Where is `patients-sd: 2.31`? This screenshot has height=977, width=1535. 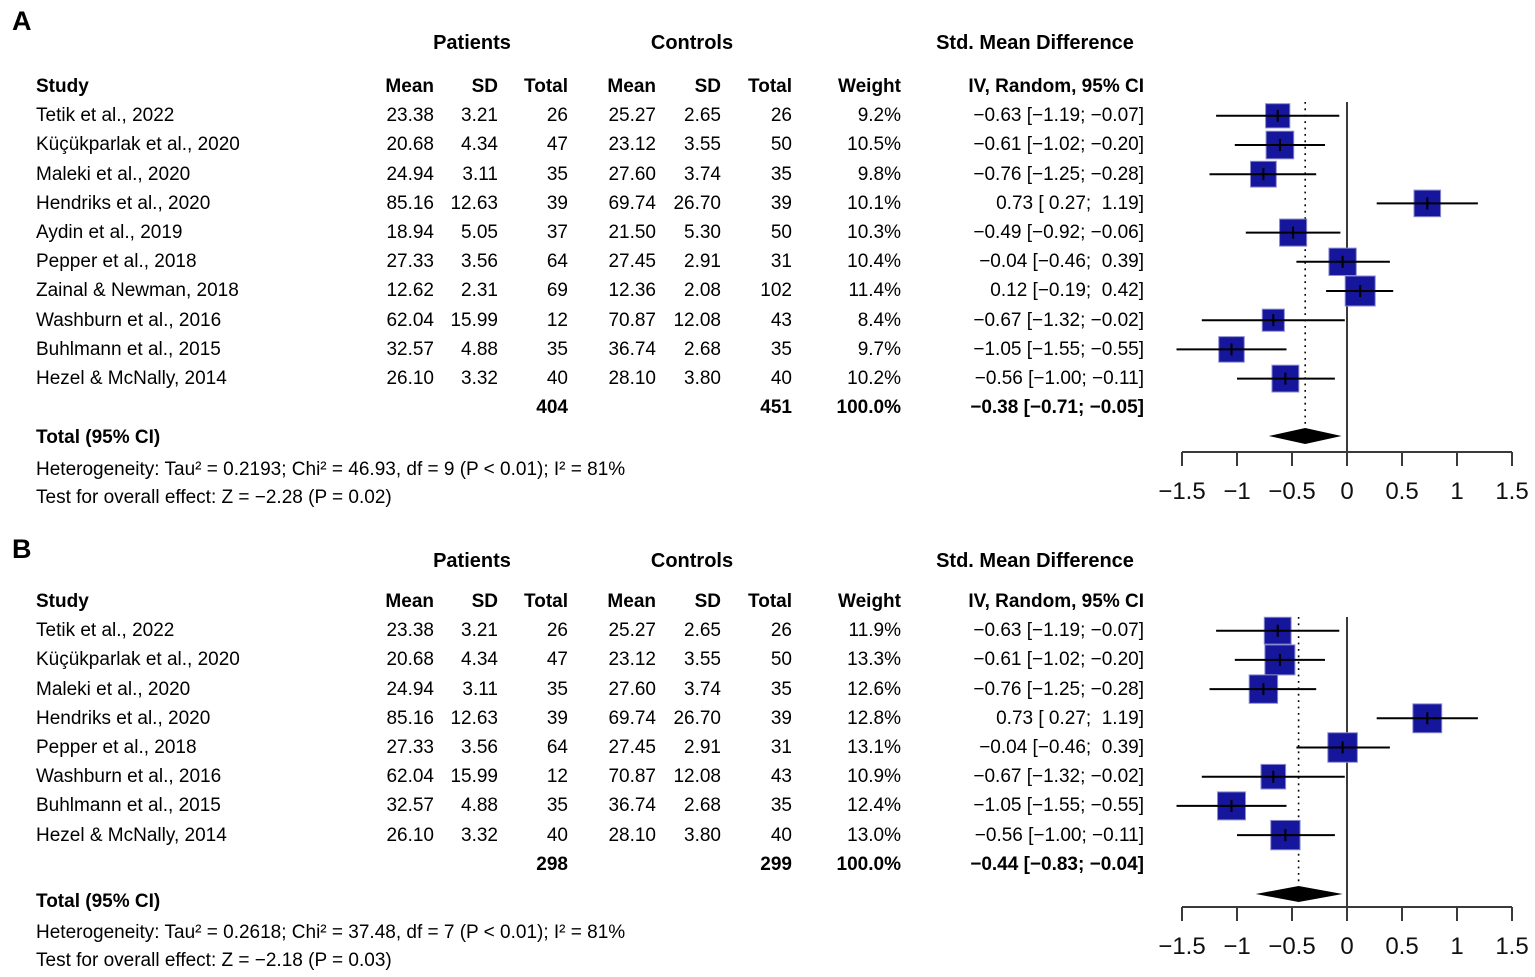 patients-sd: 2.31 is located at coordinates (479, 291).